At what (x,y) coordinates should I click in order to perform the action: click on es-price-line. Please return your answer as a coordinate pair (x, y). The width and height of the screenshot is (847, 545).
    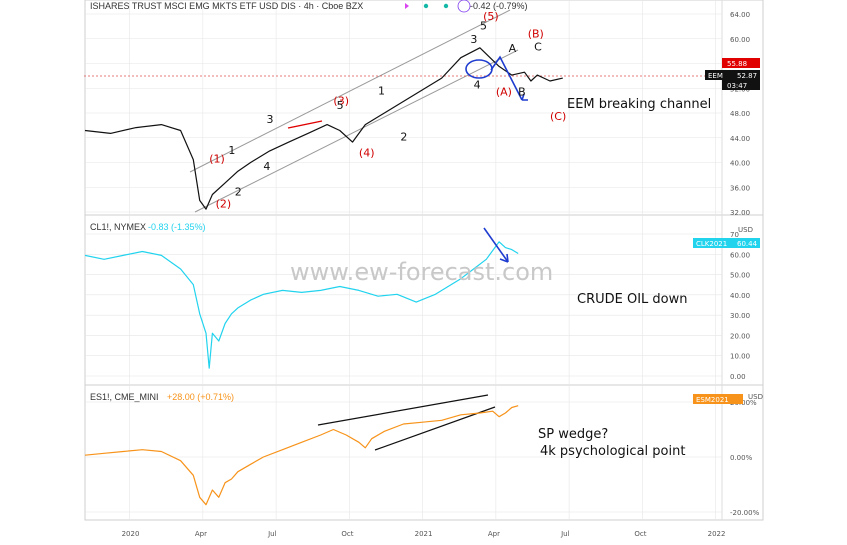
    Looking at the image, I should click on (301, 455).